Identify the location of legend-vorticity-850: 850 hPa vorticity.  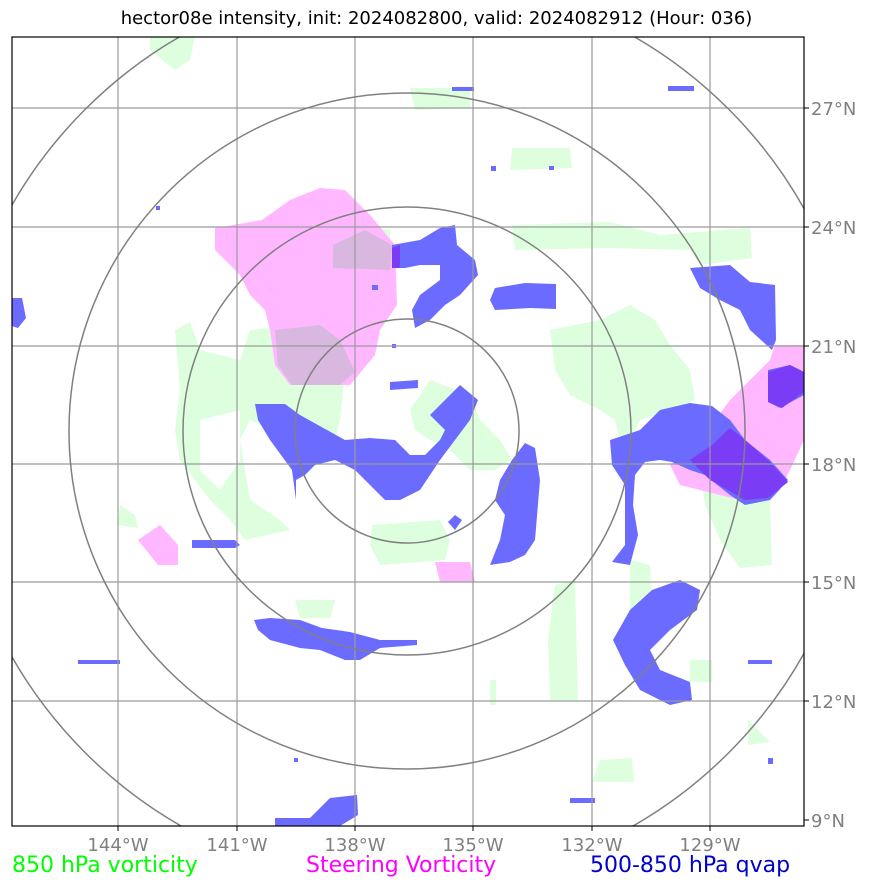
(105, 865).